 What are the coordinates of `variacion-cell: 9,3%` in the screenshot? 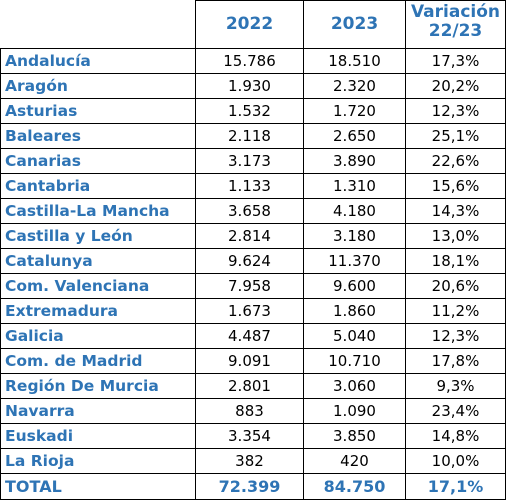 It's located at (455, 386).